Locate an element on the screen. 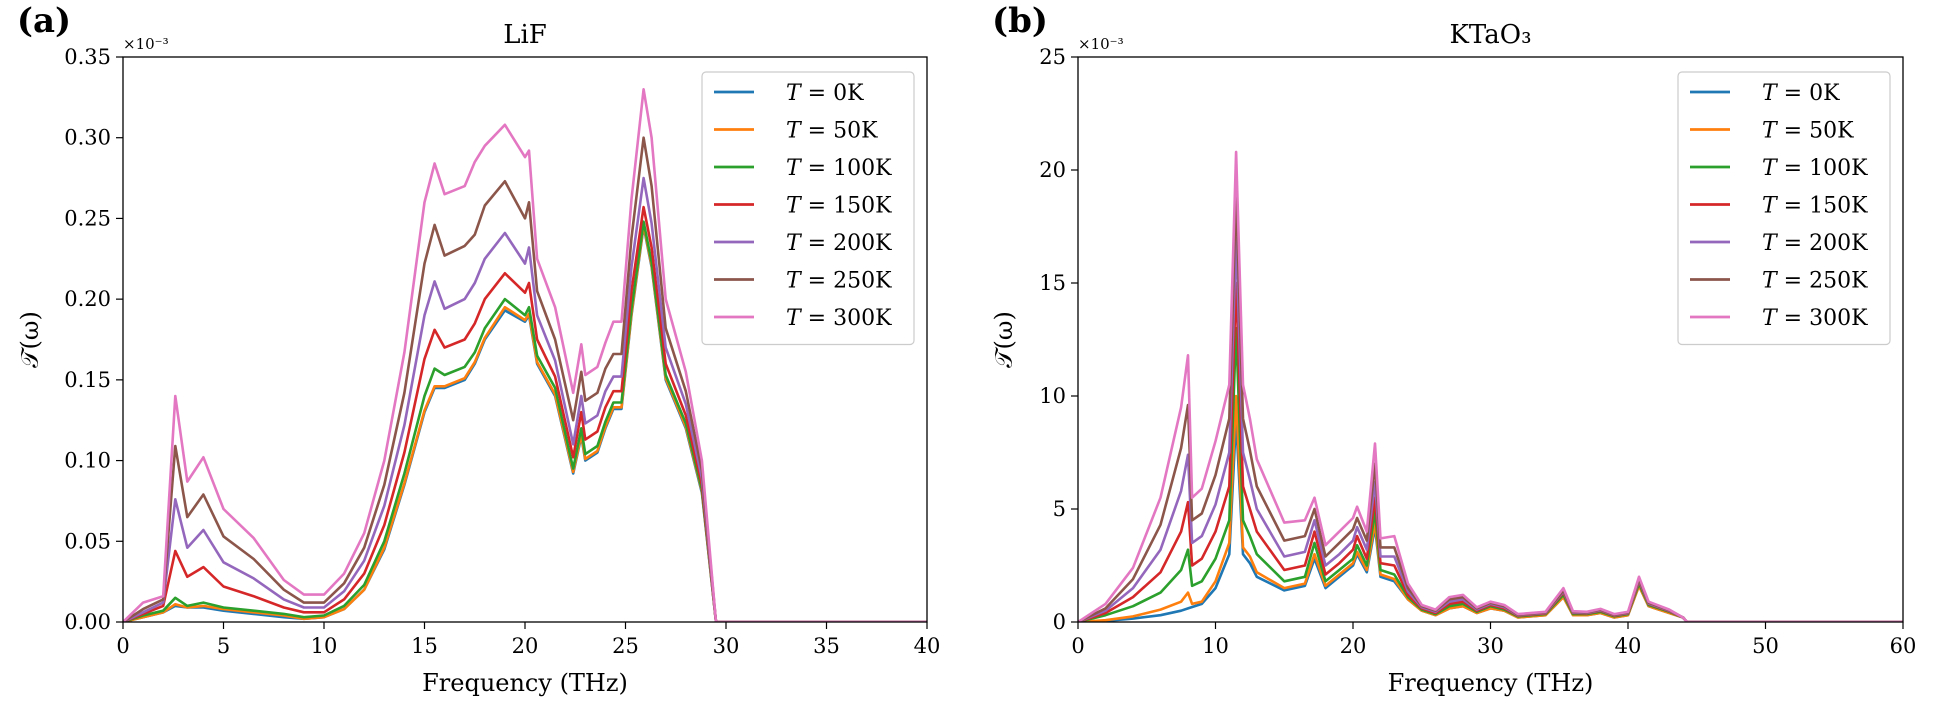 The image size is (1939, 720). series-line-t-50k is located at coordinates (1490, 508).